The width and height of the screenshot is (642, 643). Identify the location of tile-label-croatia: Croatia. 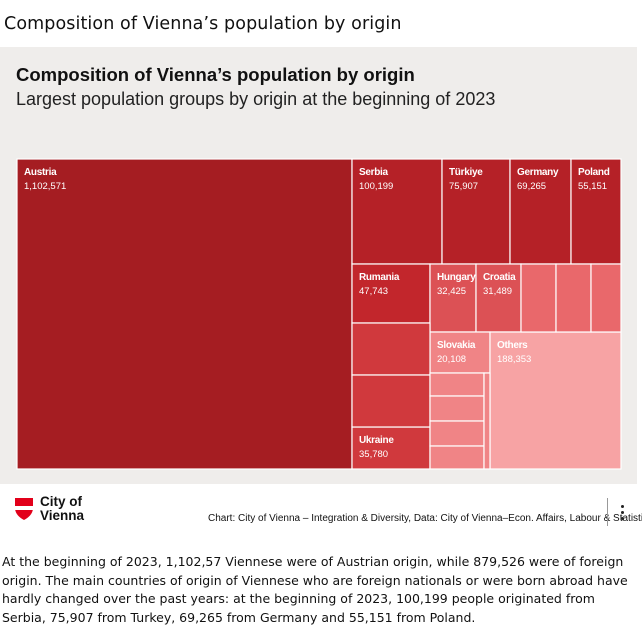
(499, 277).